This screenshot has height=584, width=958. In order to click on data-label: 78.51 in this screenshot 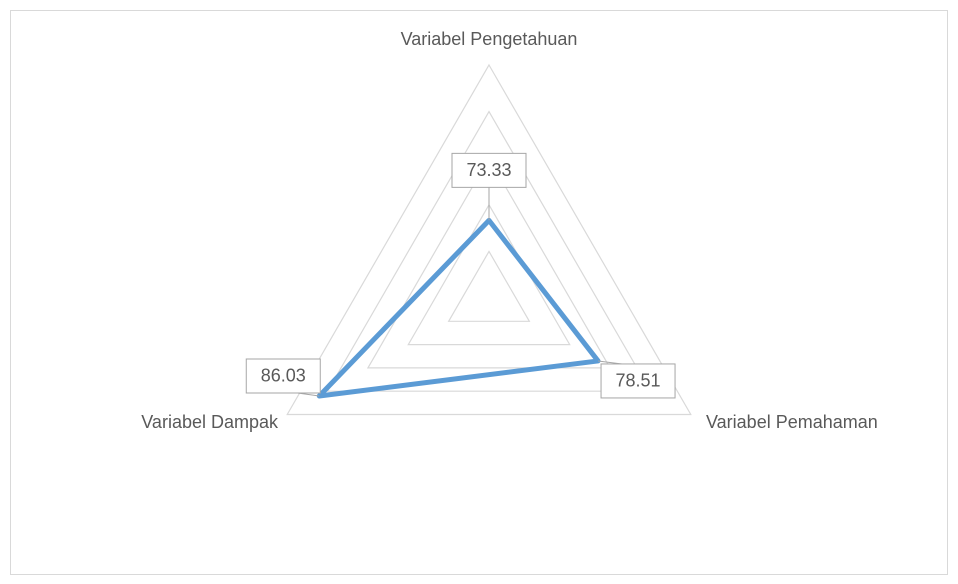, I will do `click(638, 381)`.